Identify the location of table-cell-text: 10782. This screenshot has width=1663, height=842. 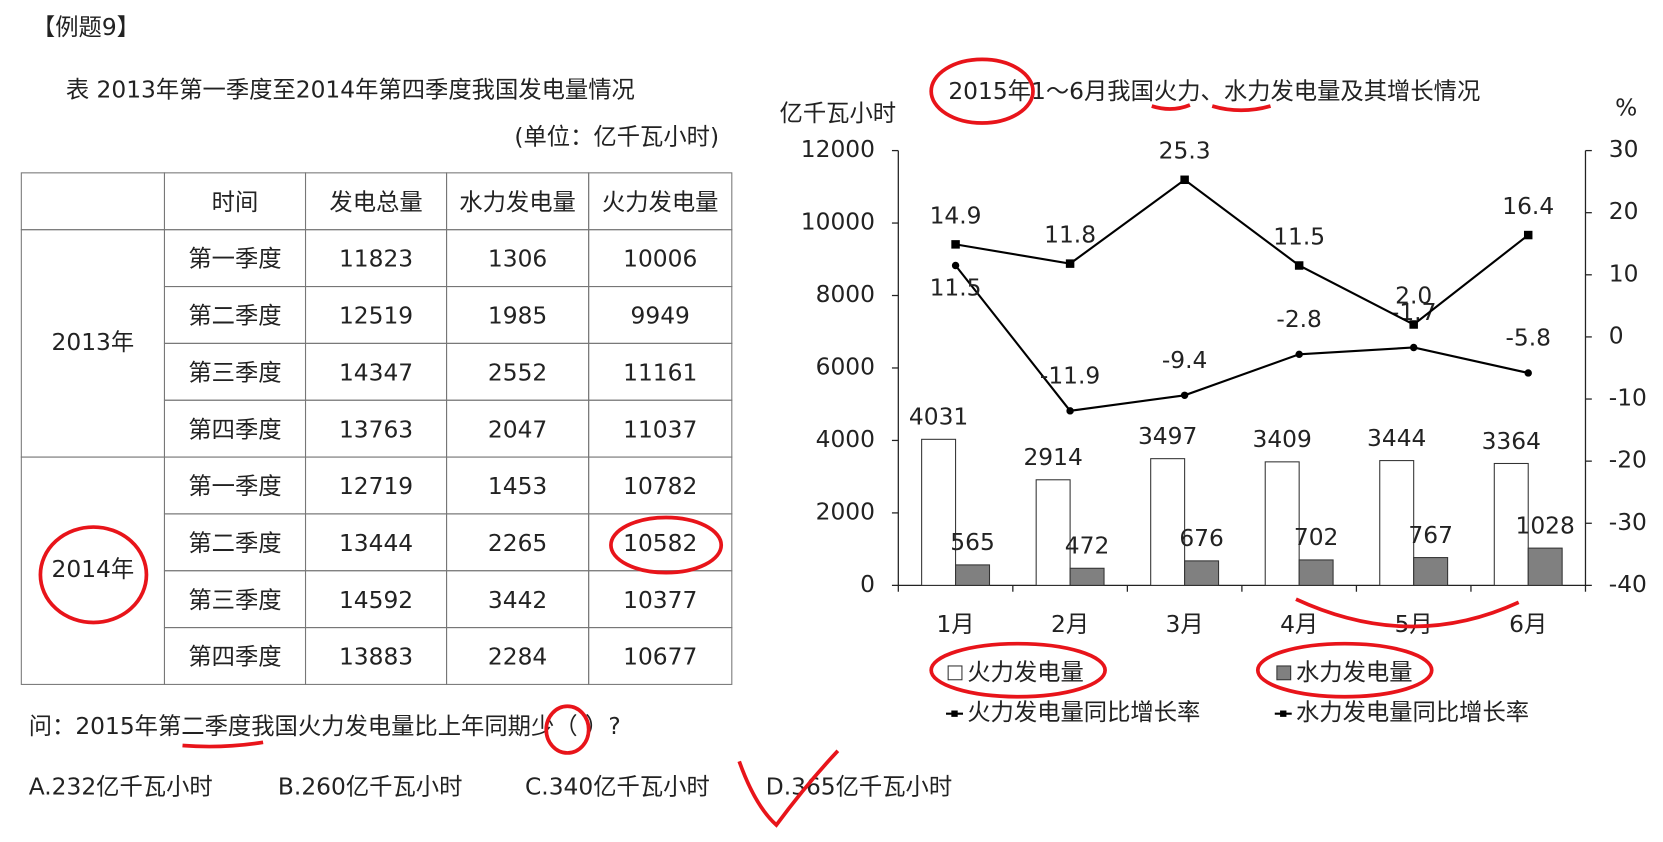
(660, 486).